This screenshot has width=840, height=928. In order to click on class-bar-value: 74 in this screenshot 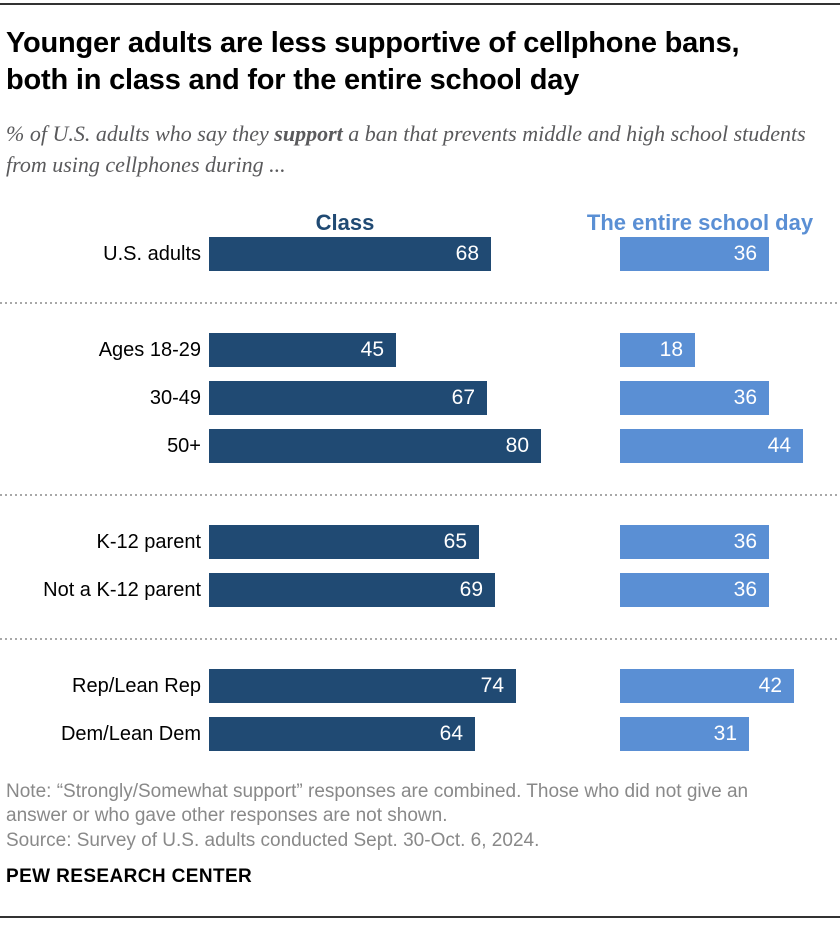, I will do `click(492, 685)`.